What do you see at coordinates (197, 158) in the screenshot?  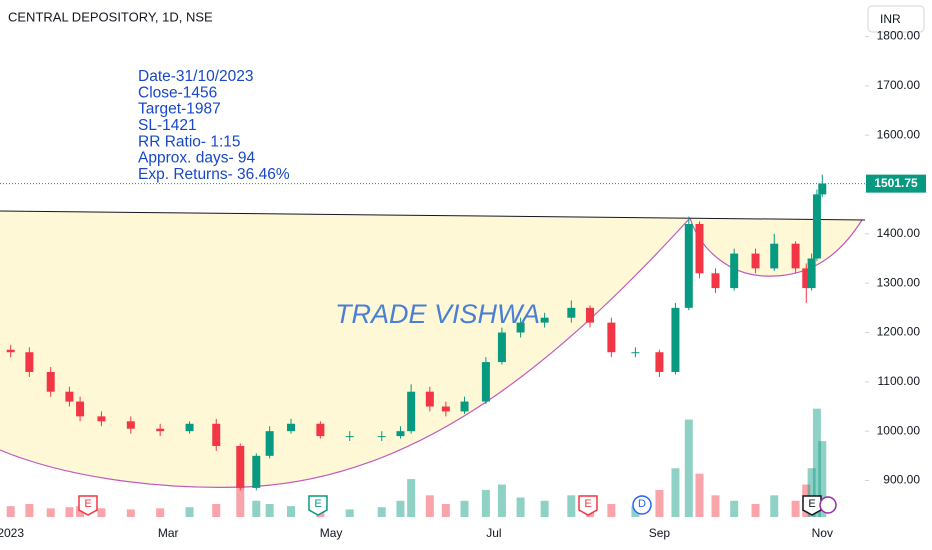 I see `annotation: Approx. days- 94` at bounding box center [197, 158].